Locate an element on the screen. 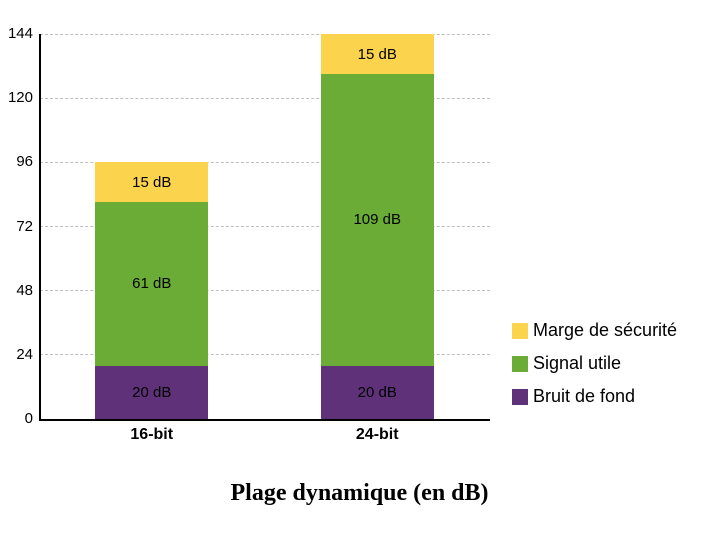  legend-item-bruit-de-fond: Bruit de fond is located at coordinates (594, 396).